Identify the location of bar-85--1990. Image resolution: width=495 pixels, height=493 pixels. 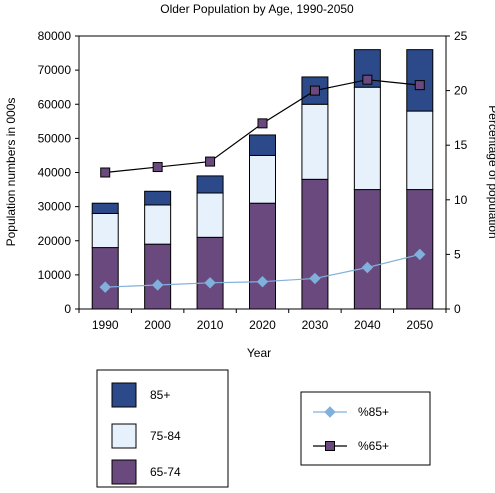
(105, 208).